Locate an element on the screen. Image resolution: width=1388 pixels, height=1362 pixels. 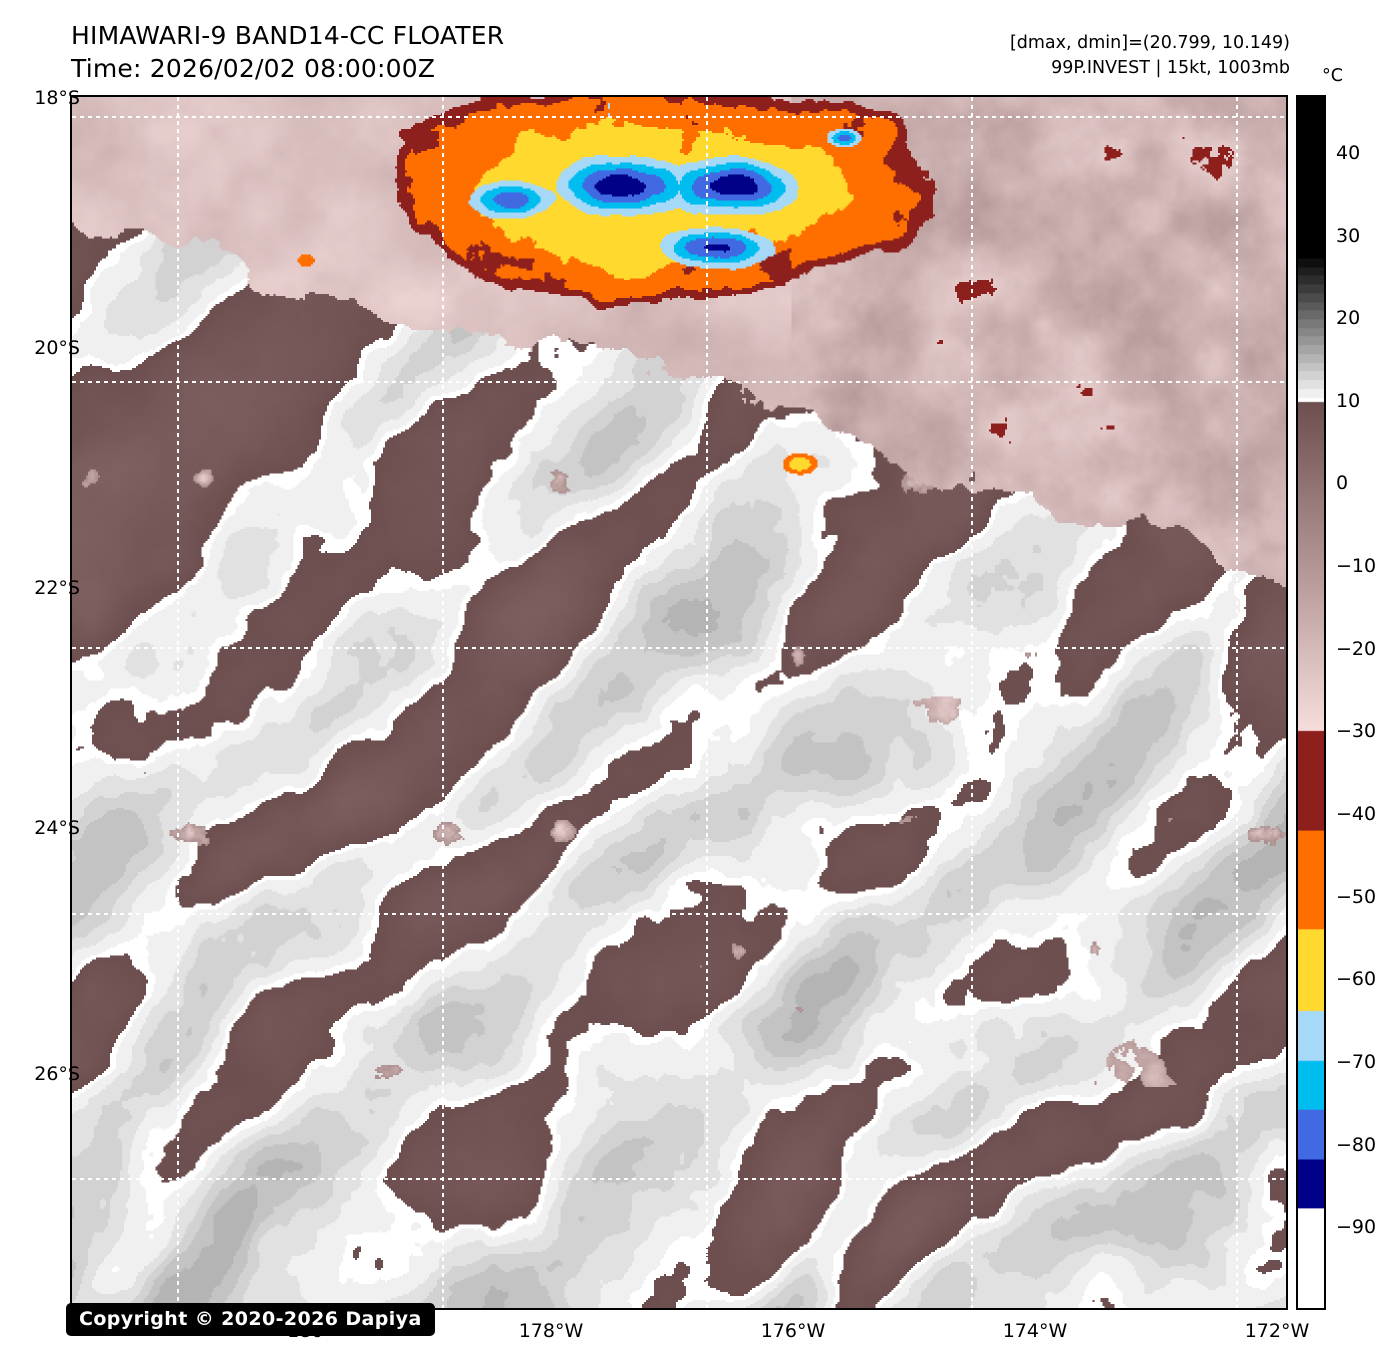
colorbar-tick-20: 20 is located at coordinates (1348, 318).